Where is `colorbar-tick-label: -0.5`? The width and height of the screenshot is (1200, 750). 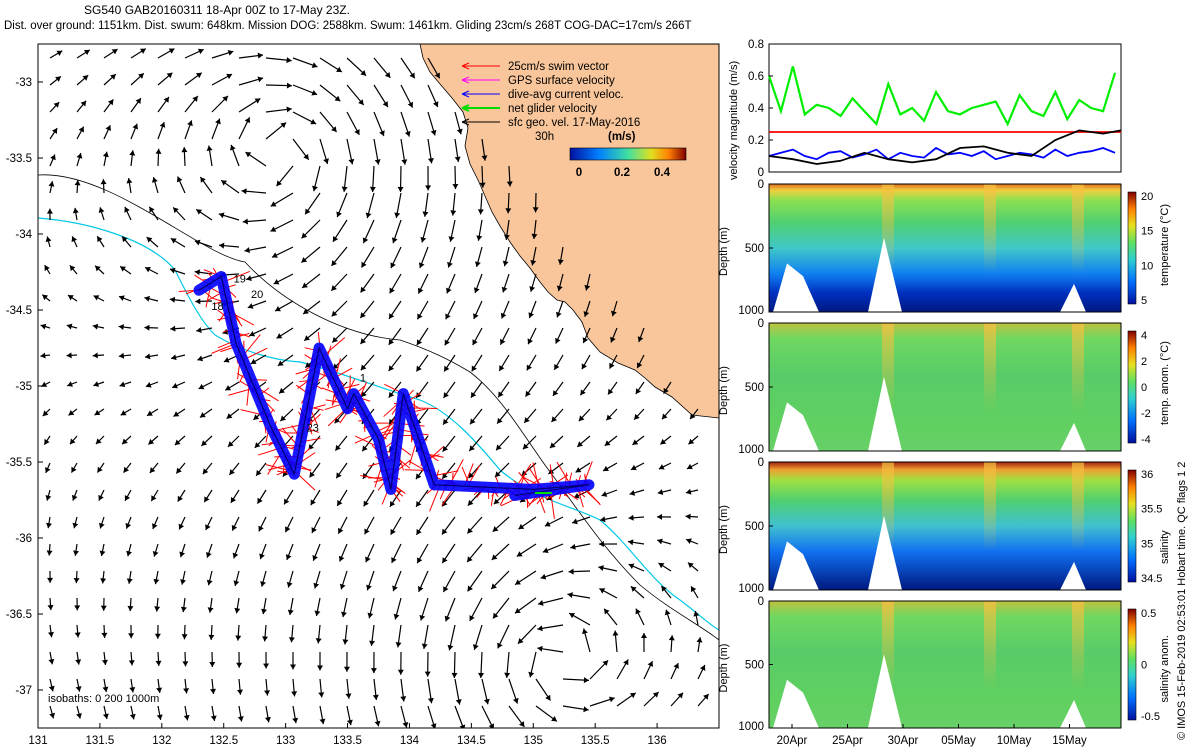 colorbar-tick-label: -0.5 is located at coordinates (1150, 717).